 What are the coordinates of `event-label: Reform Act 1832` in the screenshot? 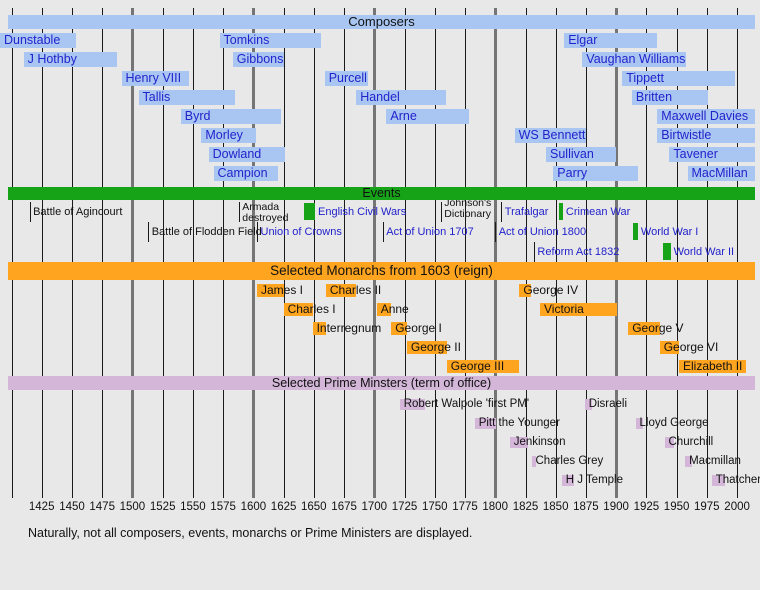 It's located at (578, 252).